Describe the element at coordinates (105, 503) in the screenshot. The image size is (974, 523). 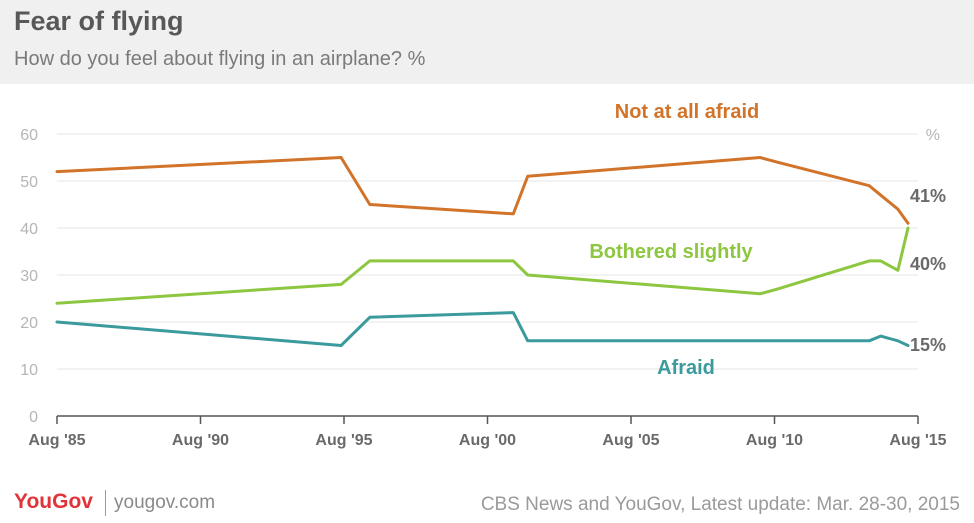
I see `footer-divider` at that location.